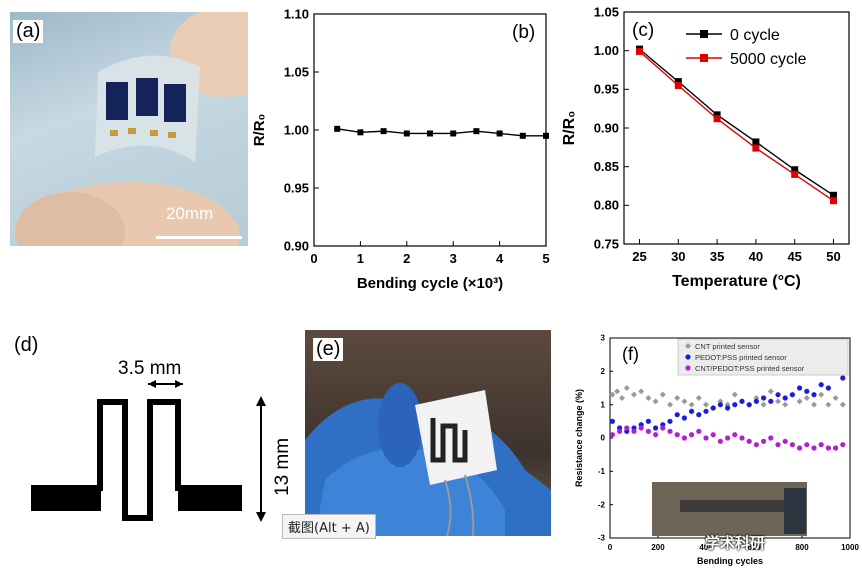  What do you see at coordinates (794, 256) in the screenshot?
I see `x-tick-label: 45` at bounding box center [794, 256].